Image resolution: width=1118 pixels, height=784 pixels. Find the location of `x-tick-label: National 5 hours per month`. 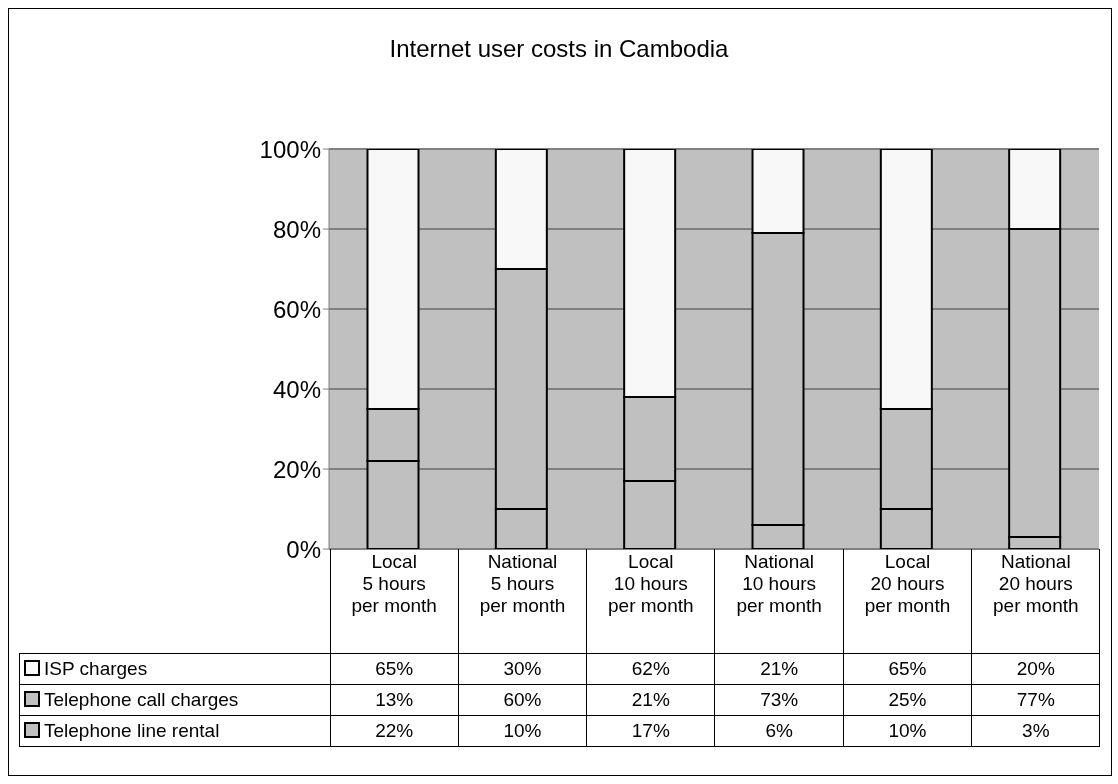

x-tick-label: National 5 hours per month is located at coordinates (522, 601).